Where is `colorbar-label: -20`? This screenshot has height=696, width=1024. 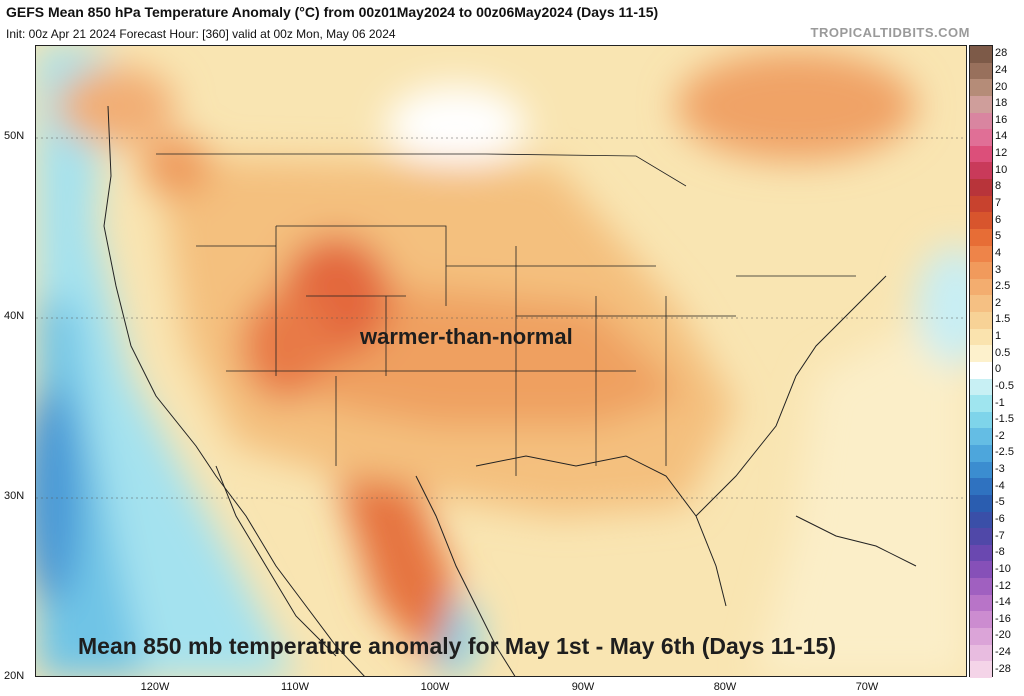 colorbar-label: -20 is located at coordinates (1003, 635).